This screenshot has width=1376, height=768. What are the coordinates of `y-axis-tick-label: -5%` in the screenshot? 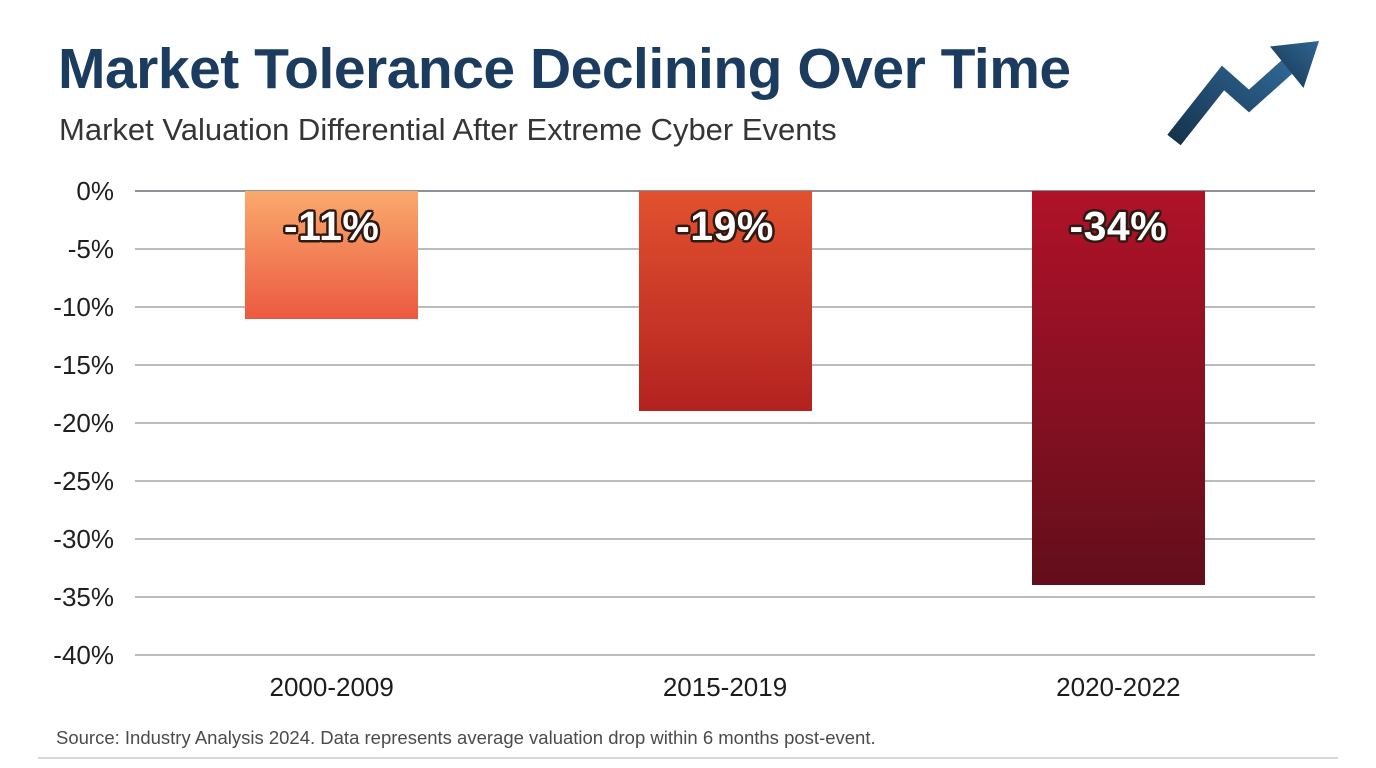 It's located at (90, 249).